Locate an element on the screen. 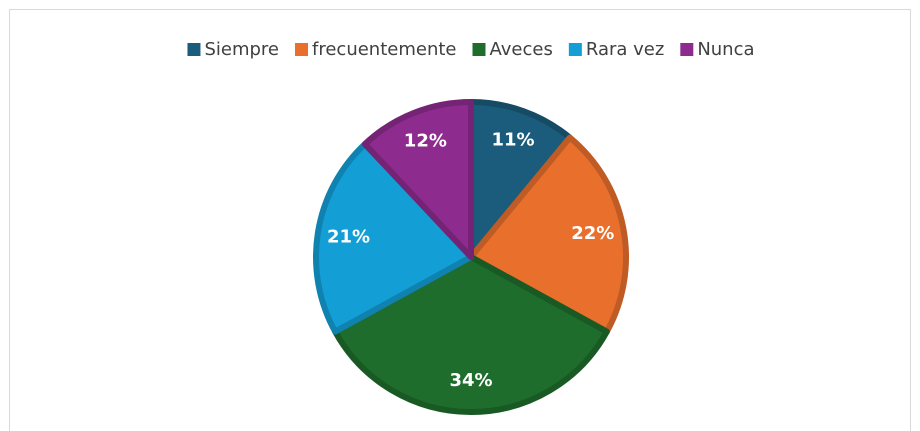  data-label: 34% is located at coordinates (470, 380).